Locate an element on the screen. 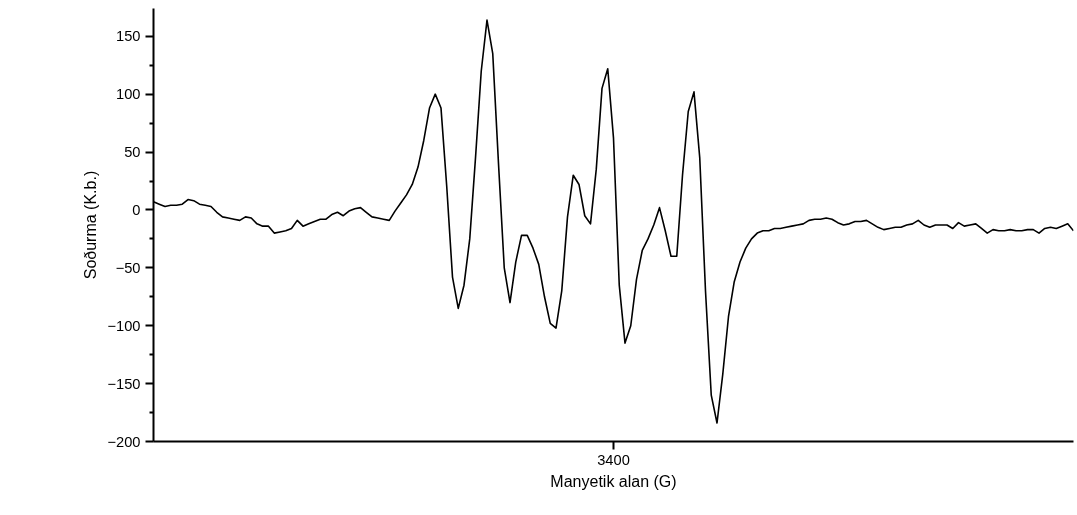  y-tick-label: −200 is located at coordinates (124, 441).